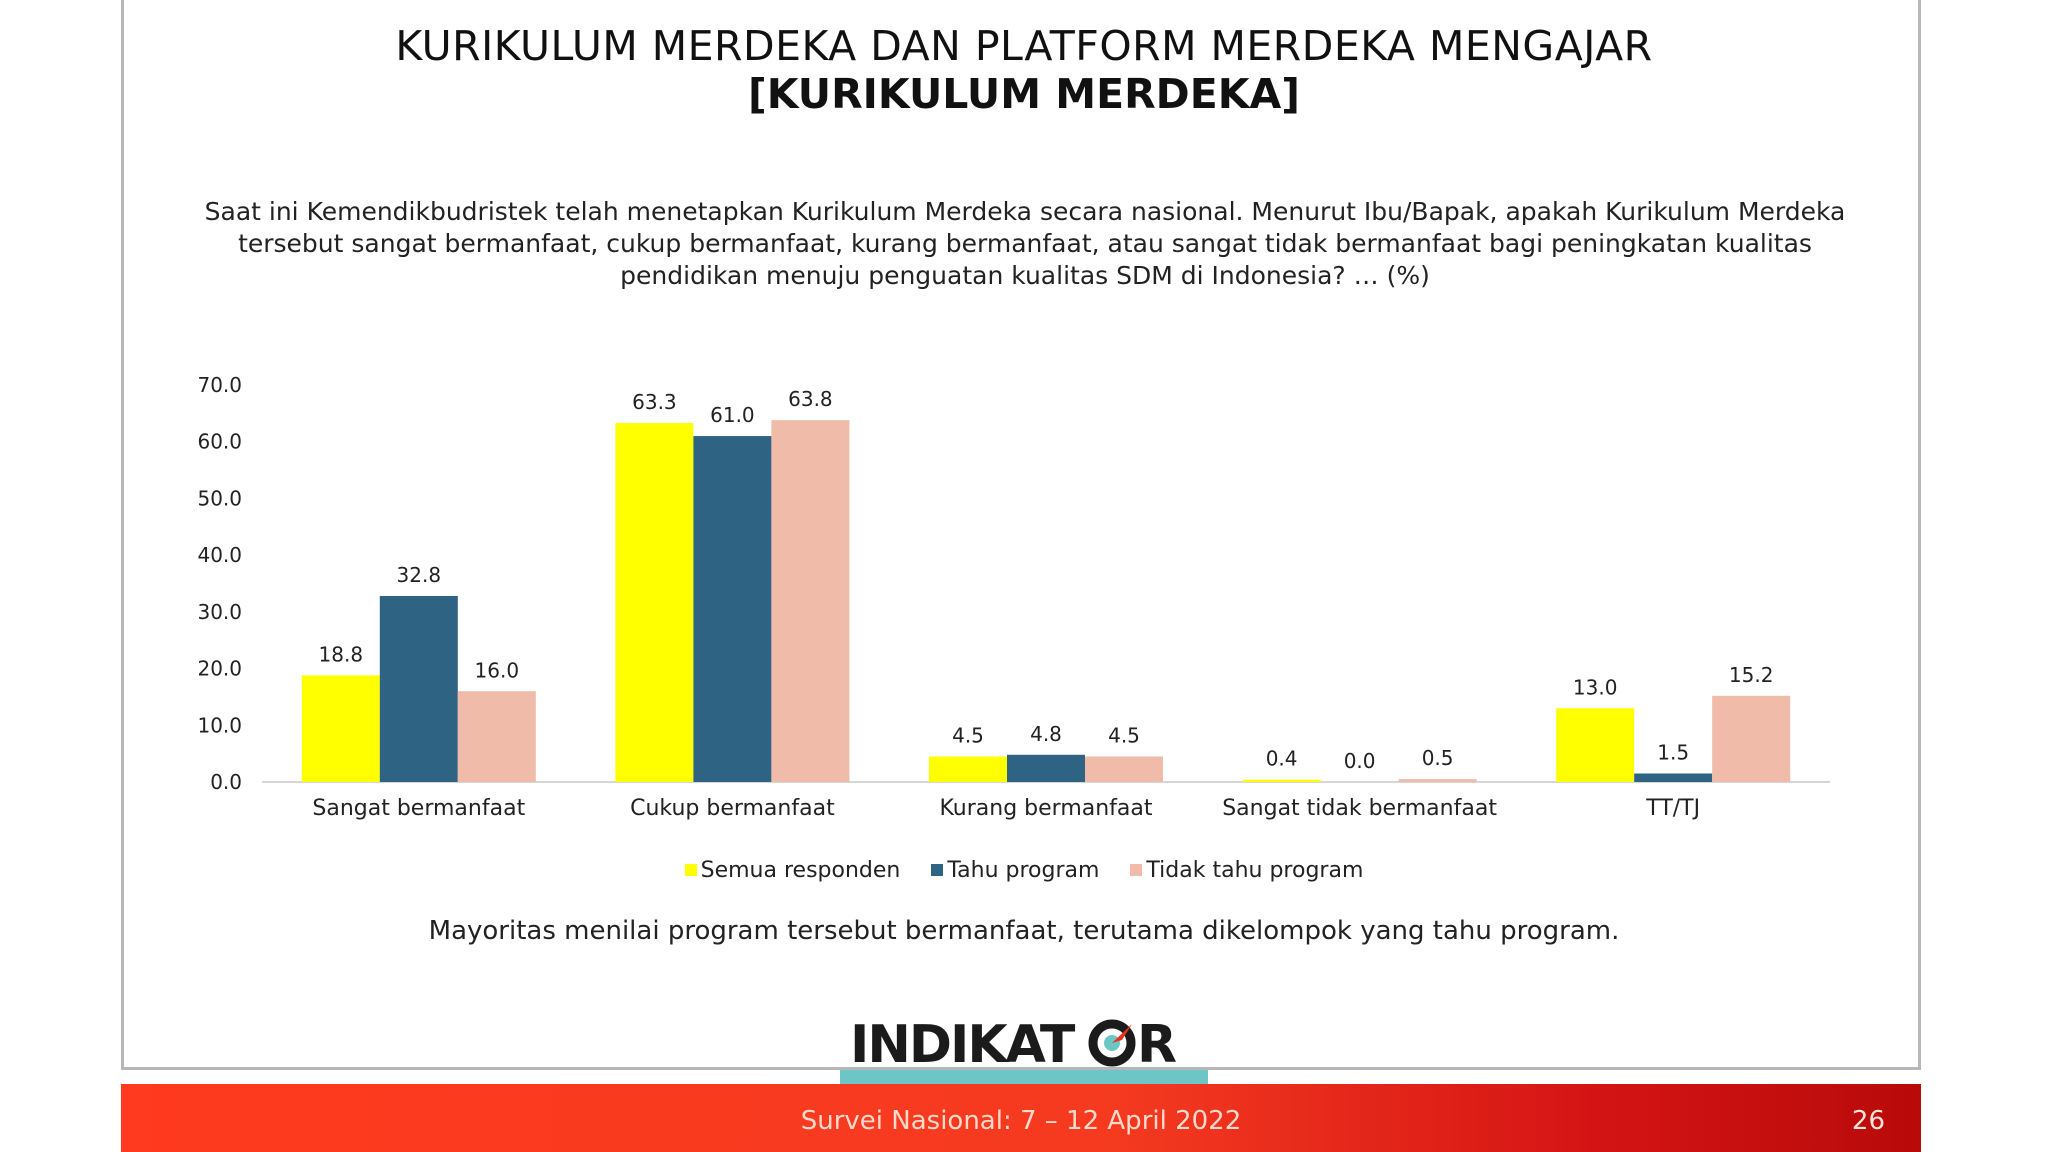  What do you see at coordinates (418, 808) in the screenshot?
I see `x-category-label: Sangat bermanfaat` at bounding box center [418, 808].